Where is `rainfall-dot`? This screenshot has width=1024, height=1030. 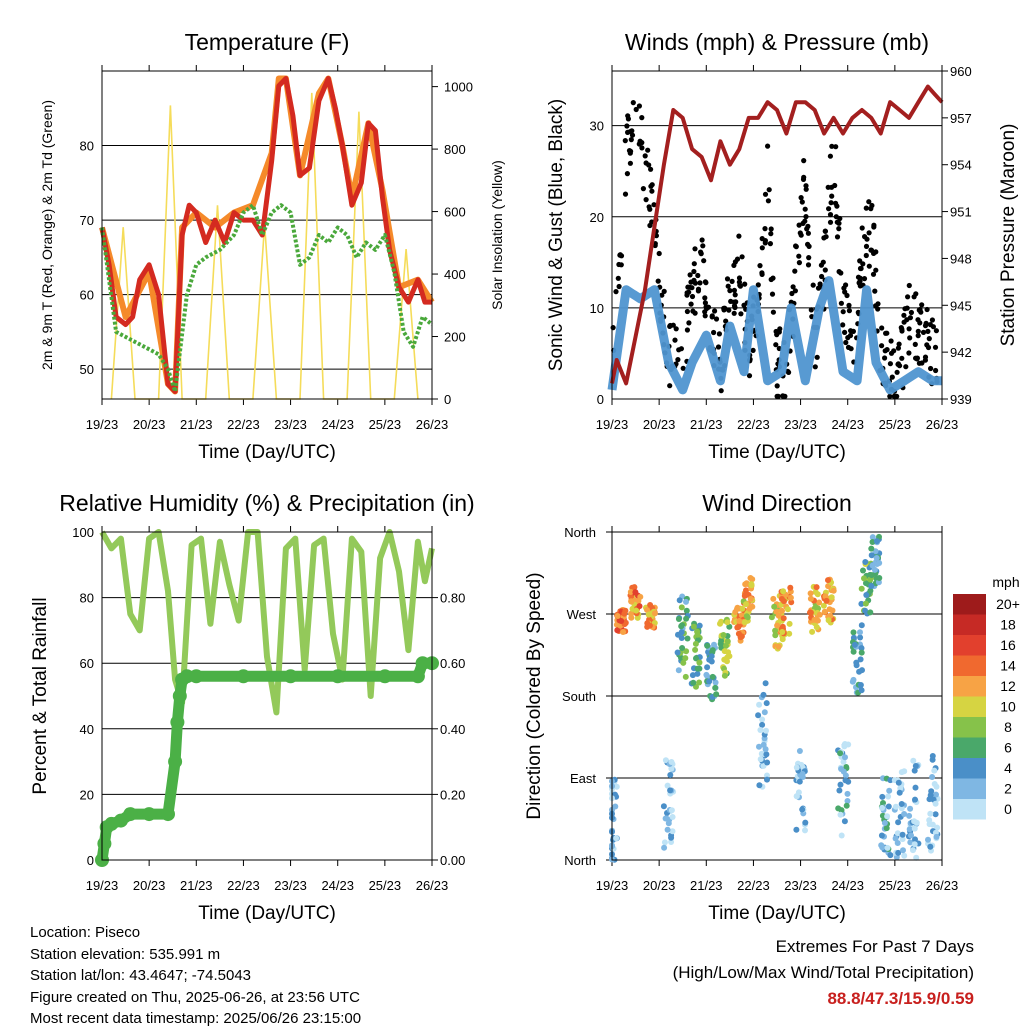 rainfall-dot is located at coordinates (417, 676).